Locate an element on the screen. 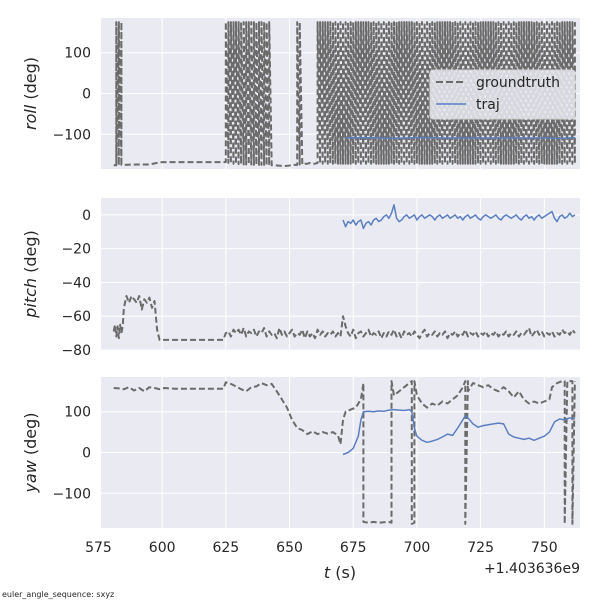 The width and height of the screenshot is (600, 600). pitch-traj-line is located at coordinates (459, 217).